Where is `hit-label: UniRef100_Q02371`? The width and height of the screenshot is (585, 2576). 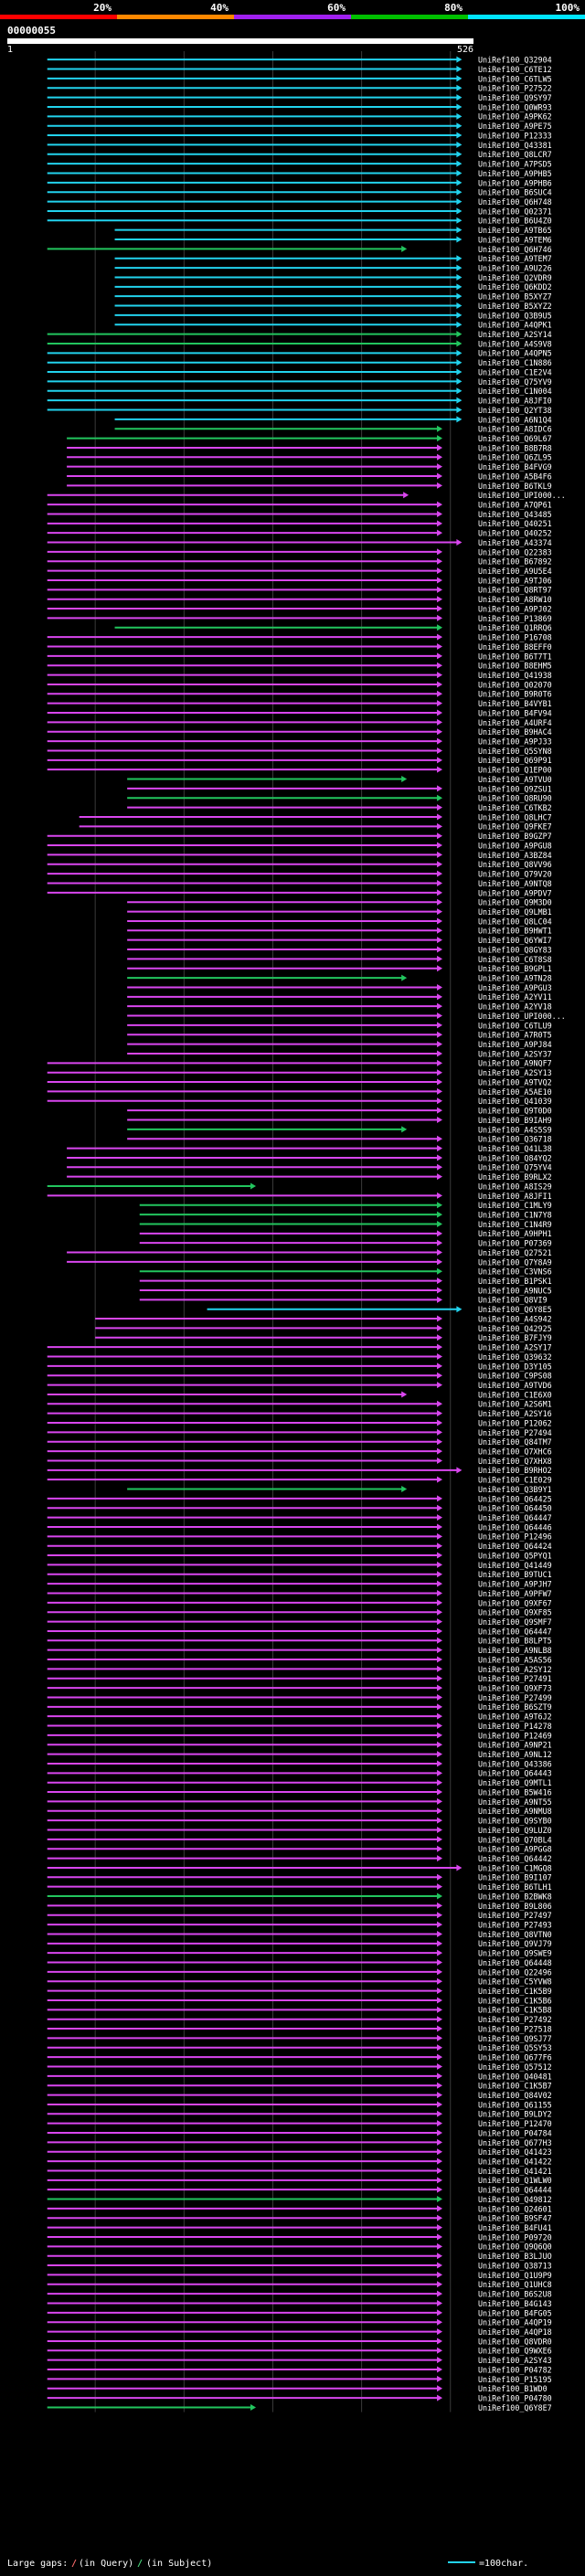 hit-label: UniRef100_Q02371 is located at coordinates (515, 211).